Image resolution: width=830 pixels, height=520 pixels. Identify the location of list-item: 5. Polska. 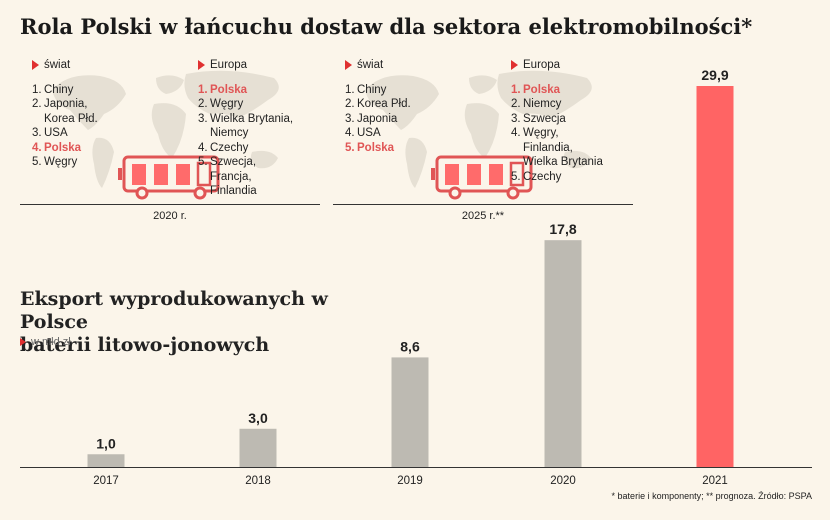
(378, 148).